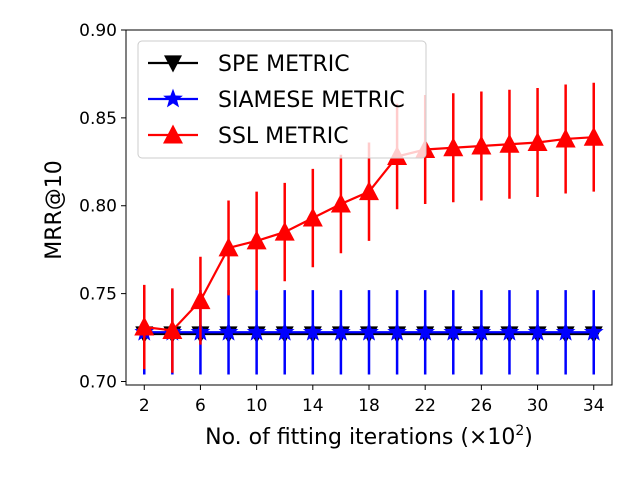  What do you see at coordinates (283, 136) in the screenshot?
I see `legend-label: SSL METRIC` at bounding box center [283, 136].